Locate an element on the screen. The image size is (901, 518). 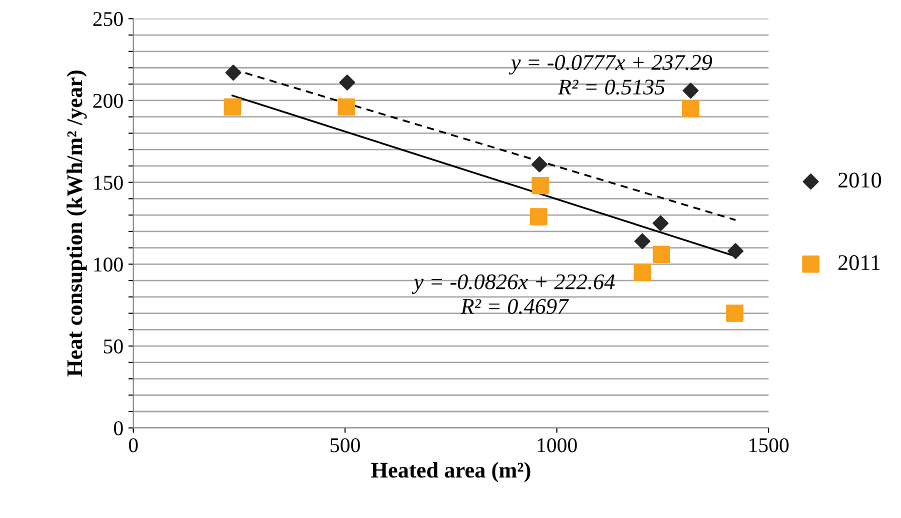
x-tick-label: 1500 is located at coordinates (769, 445).